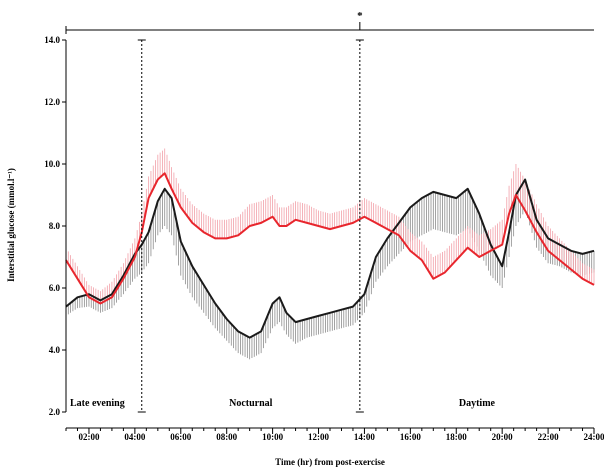 The height and width of the screenshot is (470, 604). What do you see at coordinates (52, 164) in the screenshot?
I see `y-tick-label: 10.0` at bounding box center [52, 164].